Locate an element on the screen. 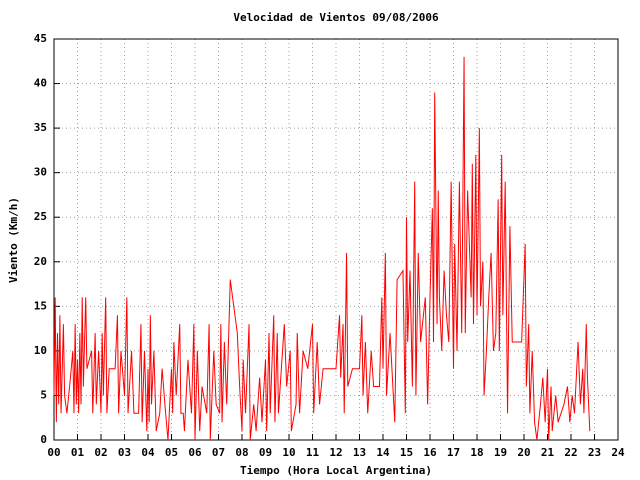 The height and width of the screenshot is (480, 640). x-tick-label: 17 is located at coordinates (453, 452).